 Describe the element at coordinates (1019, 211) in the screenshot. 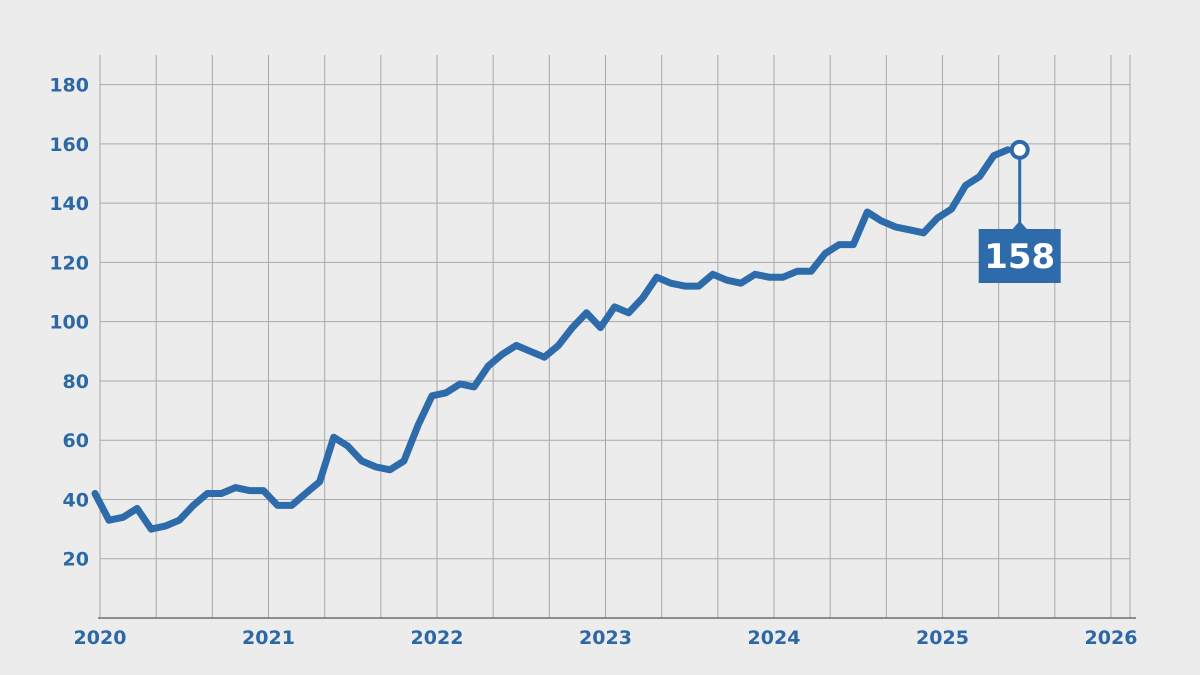

I see `value-callout: 158` at that location.